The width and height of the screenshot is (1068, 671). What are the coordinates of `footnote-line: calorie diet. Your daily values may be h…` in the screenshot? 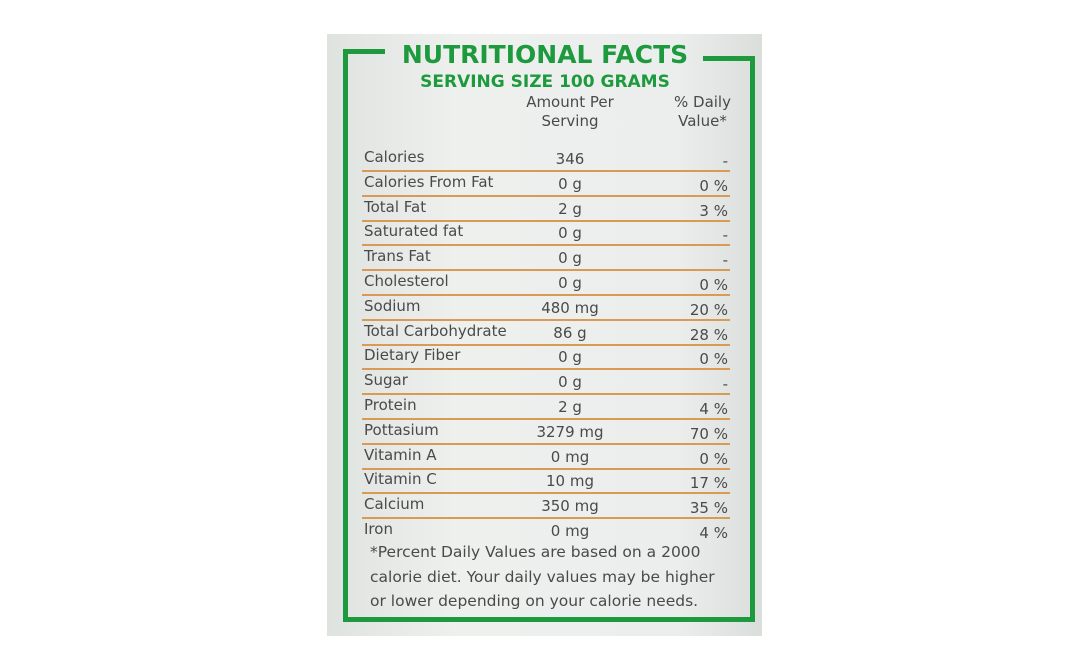 It's located at (542, 576).